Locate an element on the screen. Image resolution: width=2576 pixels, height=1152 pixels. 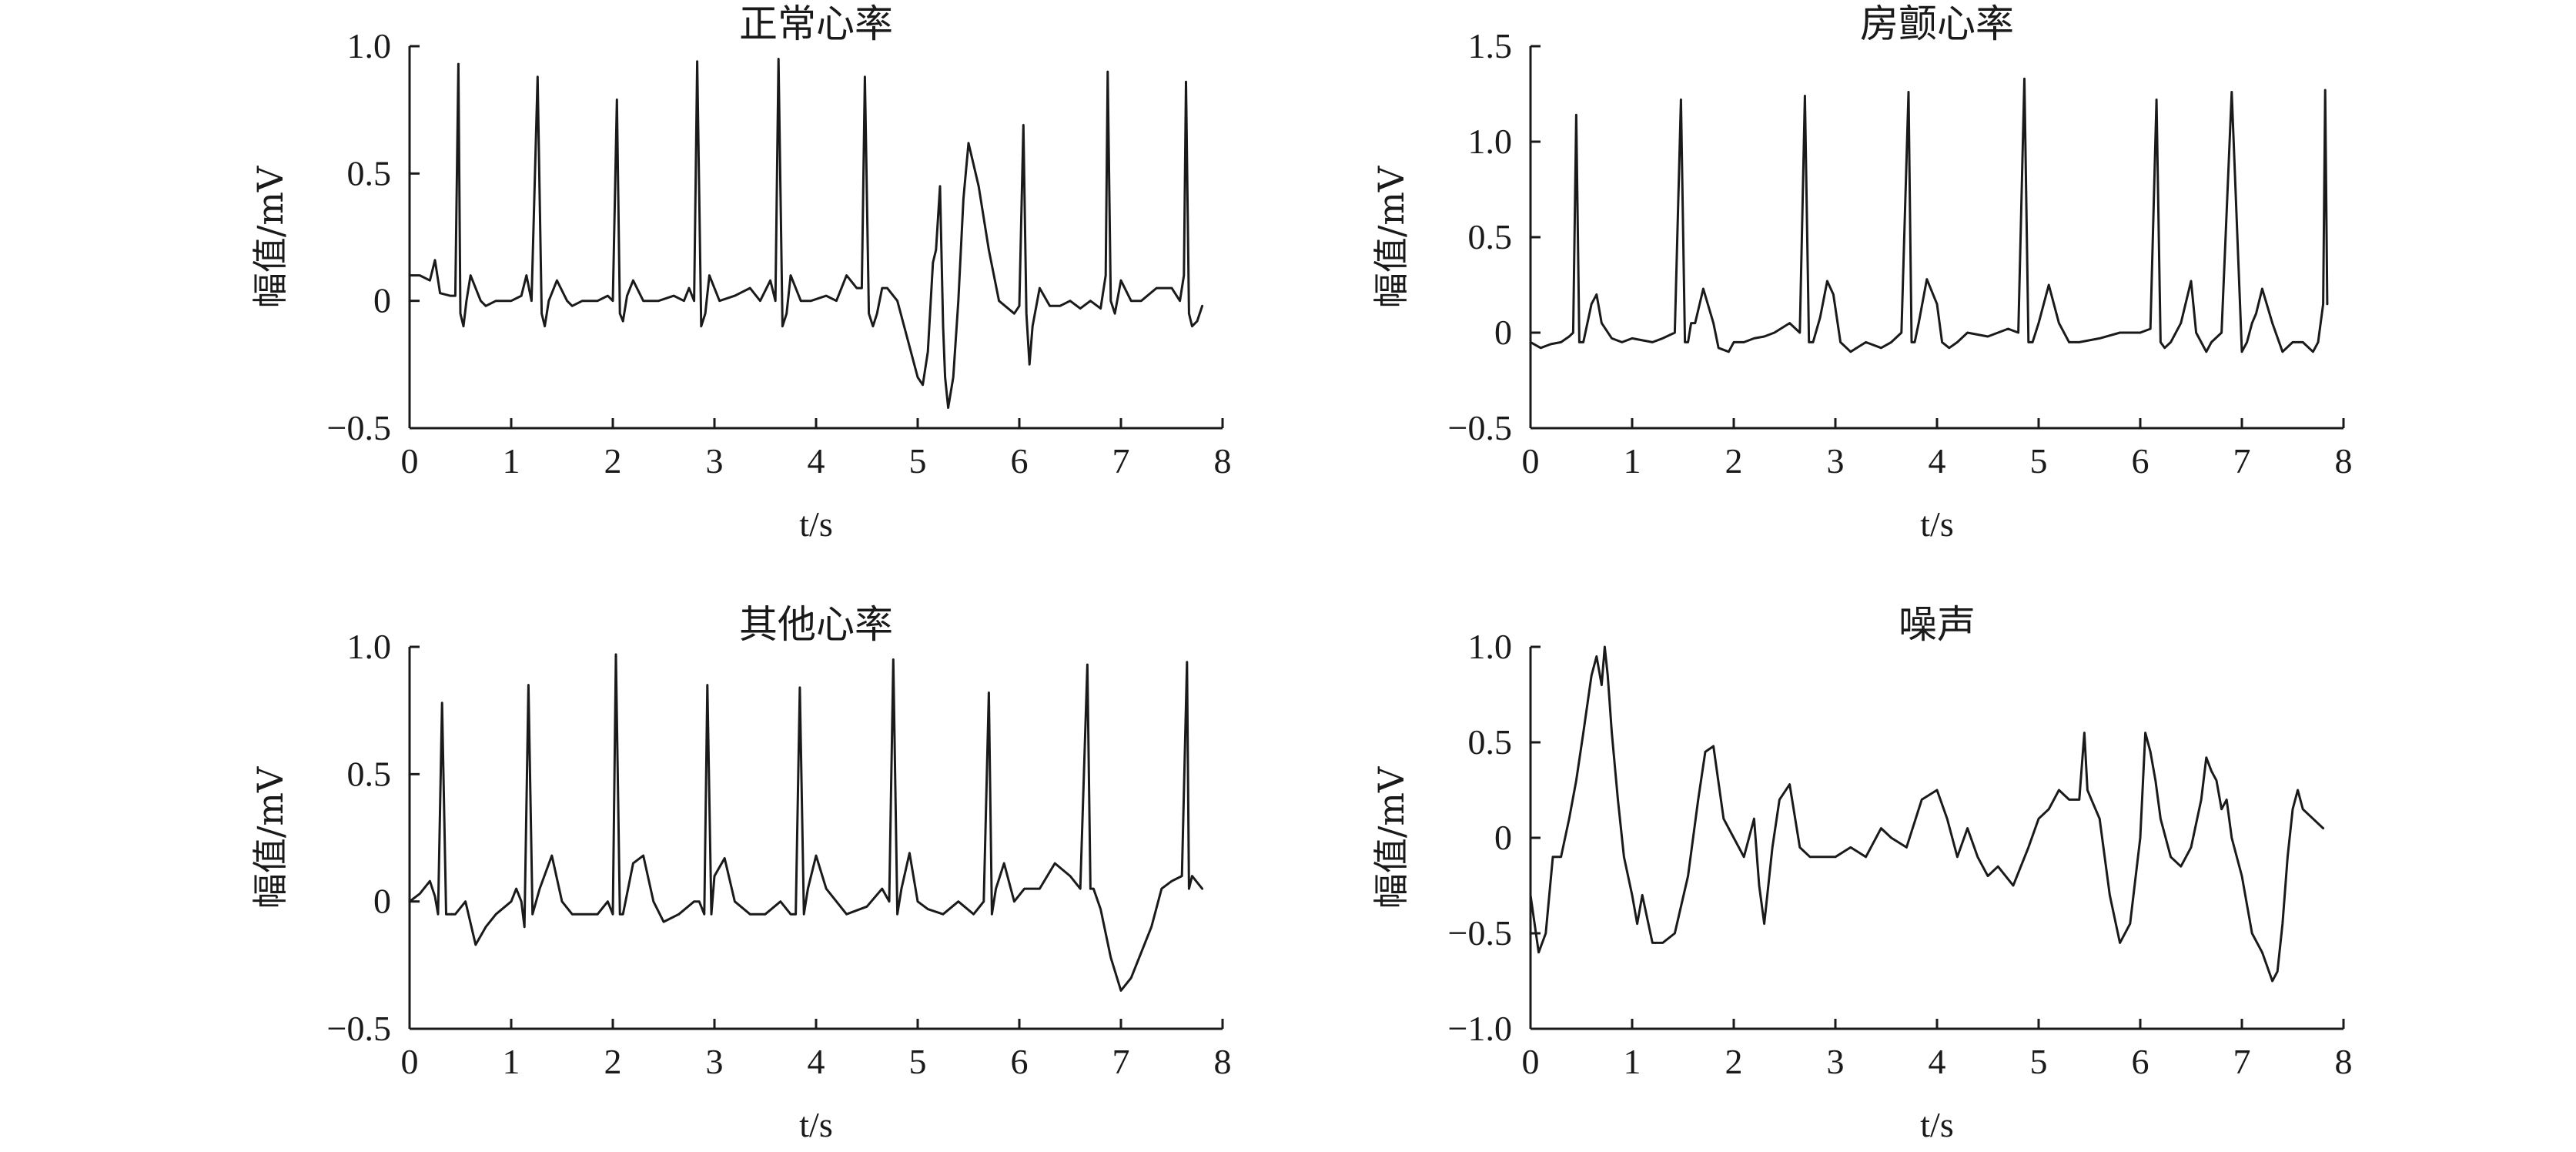
y-tick-label: −1.0 is located at coordinates (1480, 1028).